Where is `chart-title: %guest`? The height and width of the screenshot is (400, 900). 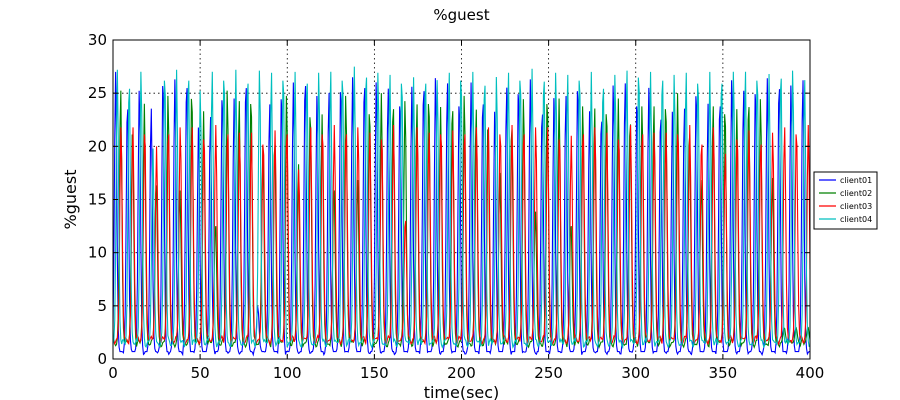 chart-title: %guest is located at coordinates (461, 15).